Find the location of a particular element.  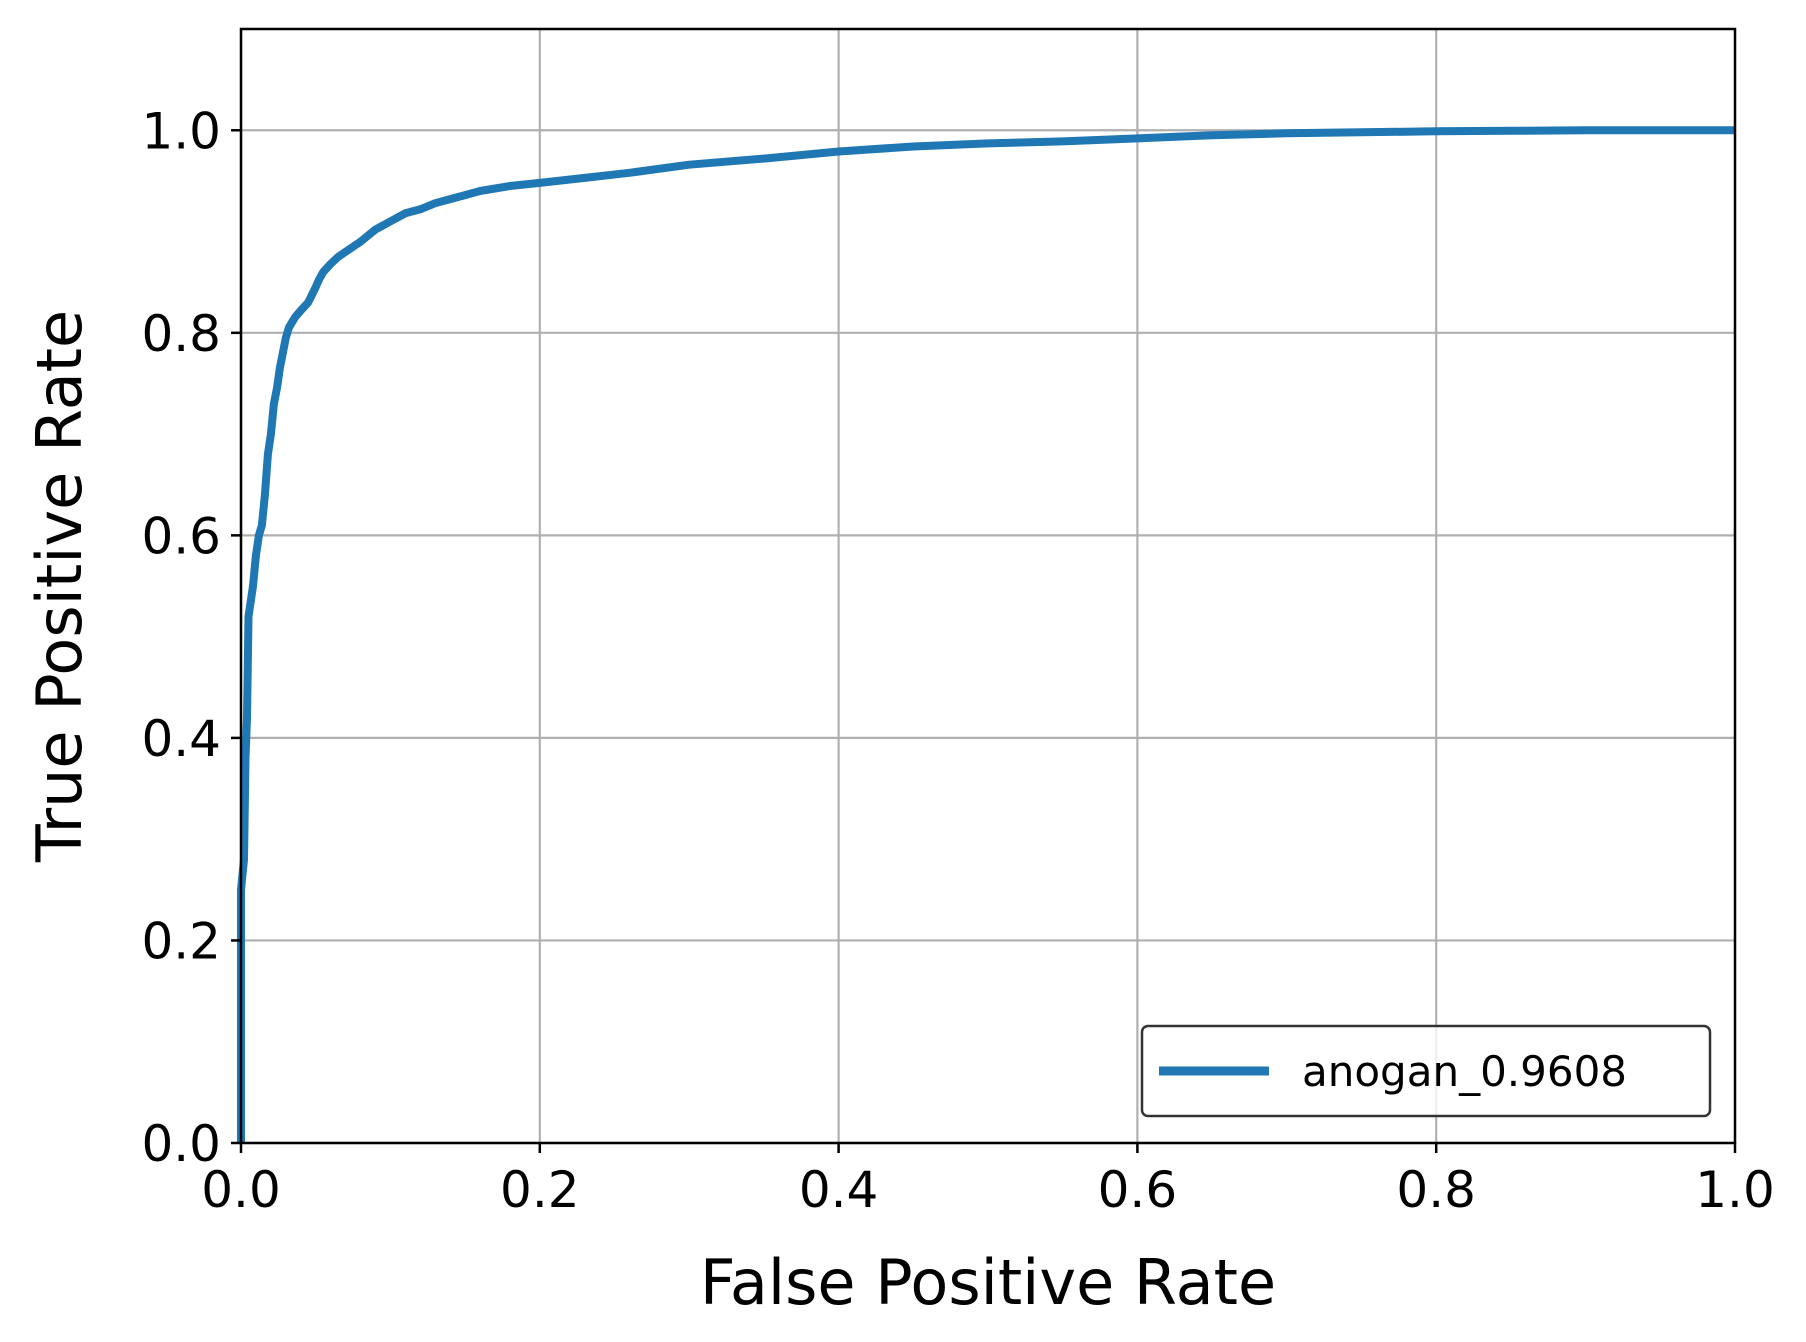

legend-label-anogan: anogan_0.9608 is located at coordinates (1464, 1071).